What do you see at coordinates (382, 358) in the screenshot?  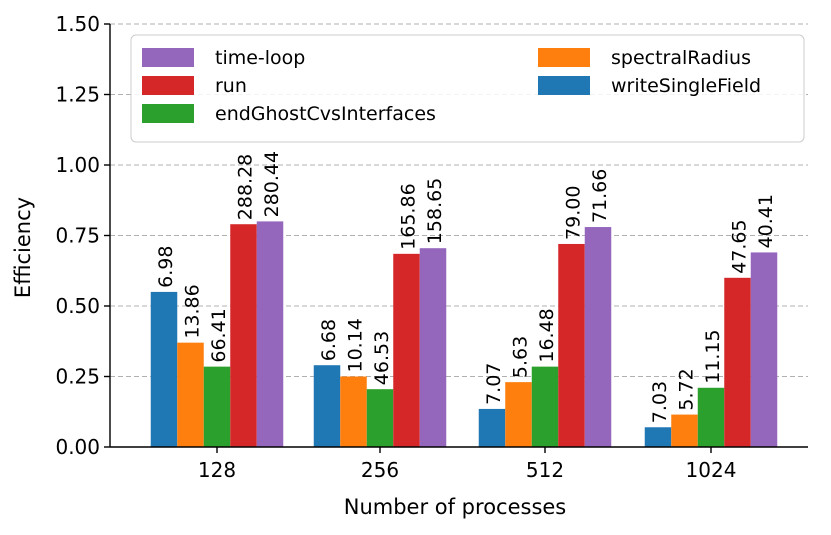 I see `bar-value-label: 46.53` at bounding box center [382, 358].